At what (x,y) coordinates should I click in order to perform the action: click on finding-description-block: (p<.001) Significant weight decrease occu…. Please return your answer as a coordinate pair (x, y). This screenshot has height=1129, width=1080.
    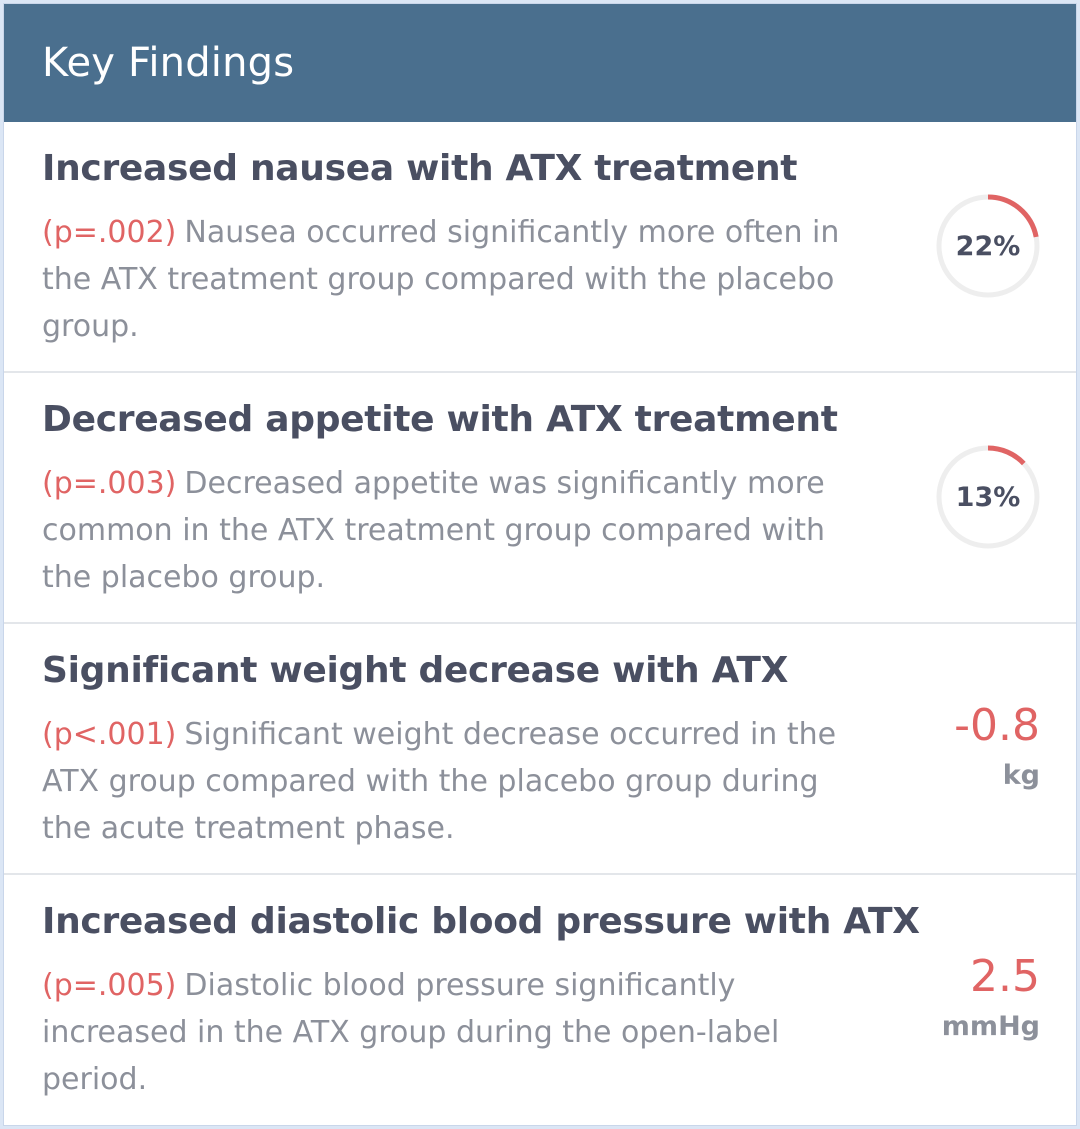
    Looking at the image, I should click on (457, 781).